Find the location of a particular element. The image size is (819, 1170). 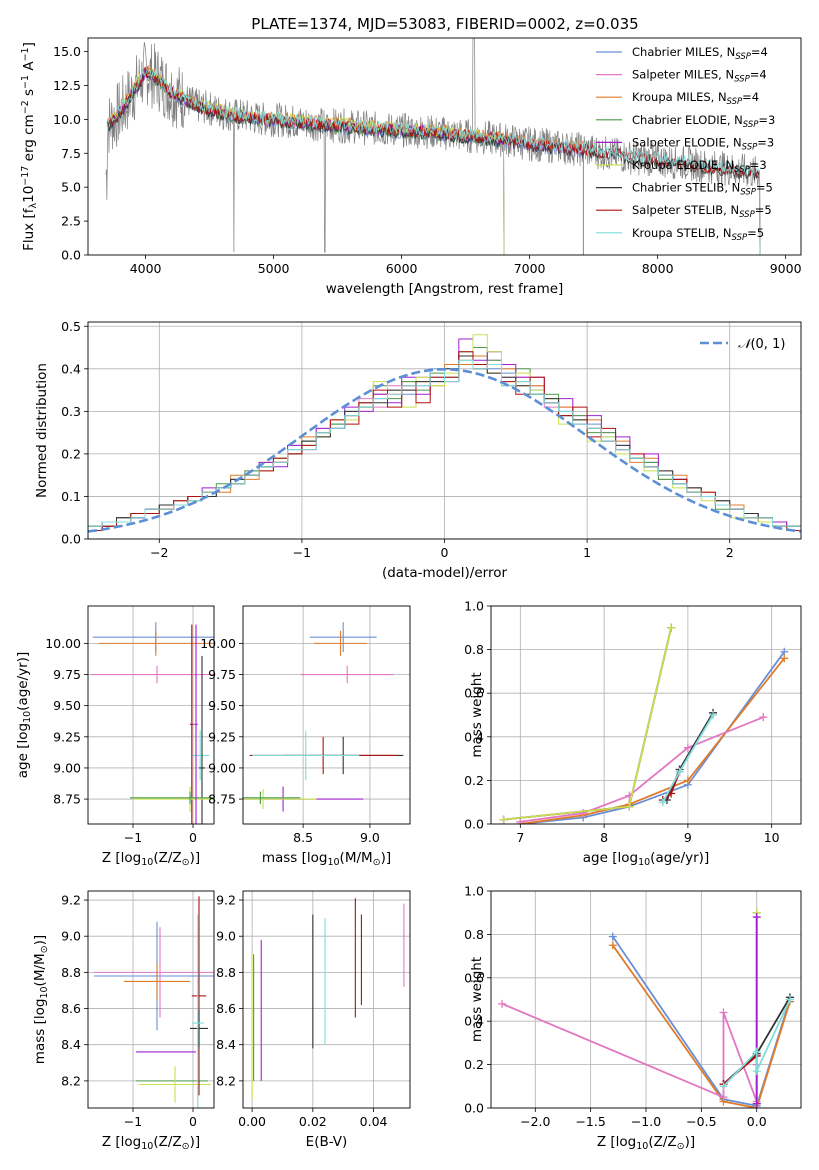

legend-entry-tail: =4 is located at coordinates (750, 97).